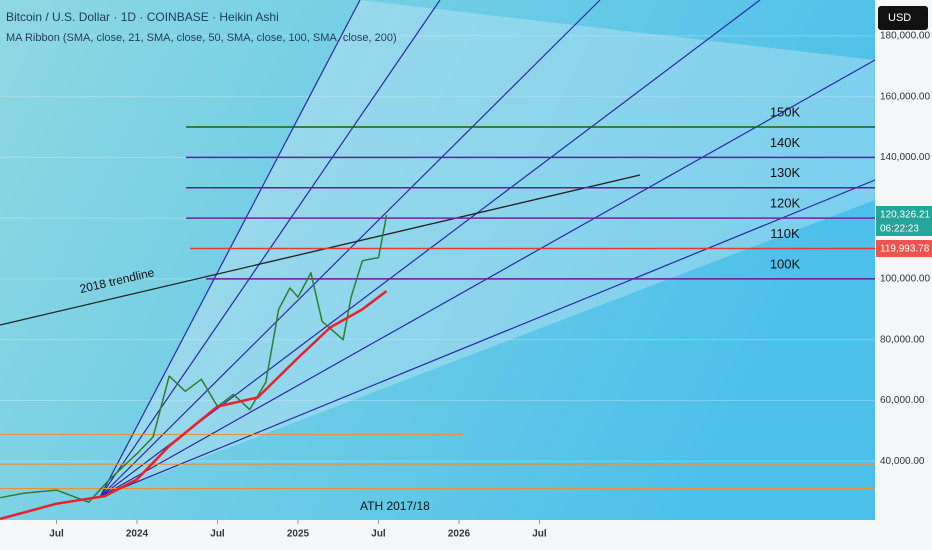  What do you see at coordinates (785, 142) in the screenshot?
I see `level-label: 140K` at bounding box center [785, 142].